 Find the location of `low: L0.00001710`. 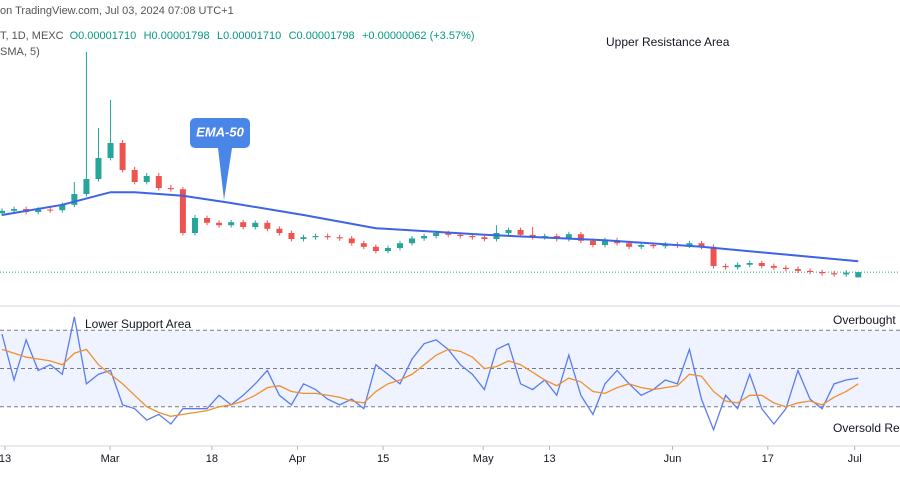

low: L0.00001710 is located at coordinates (249, 36).